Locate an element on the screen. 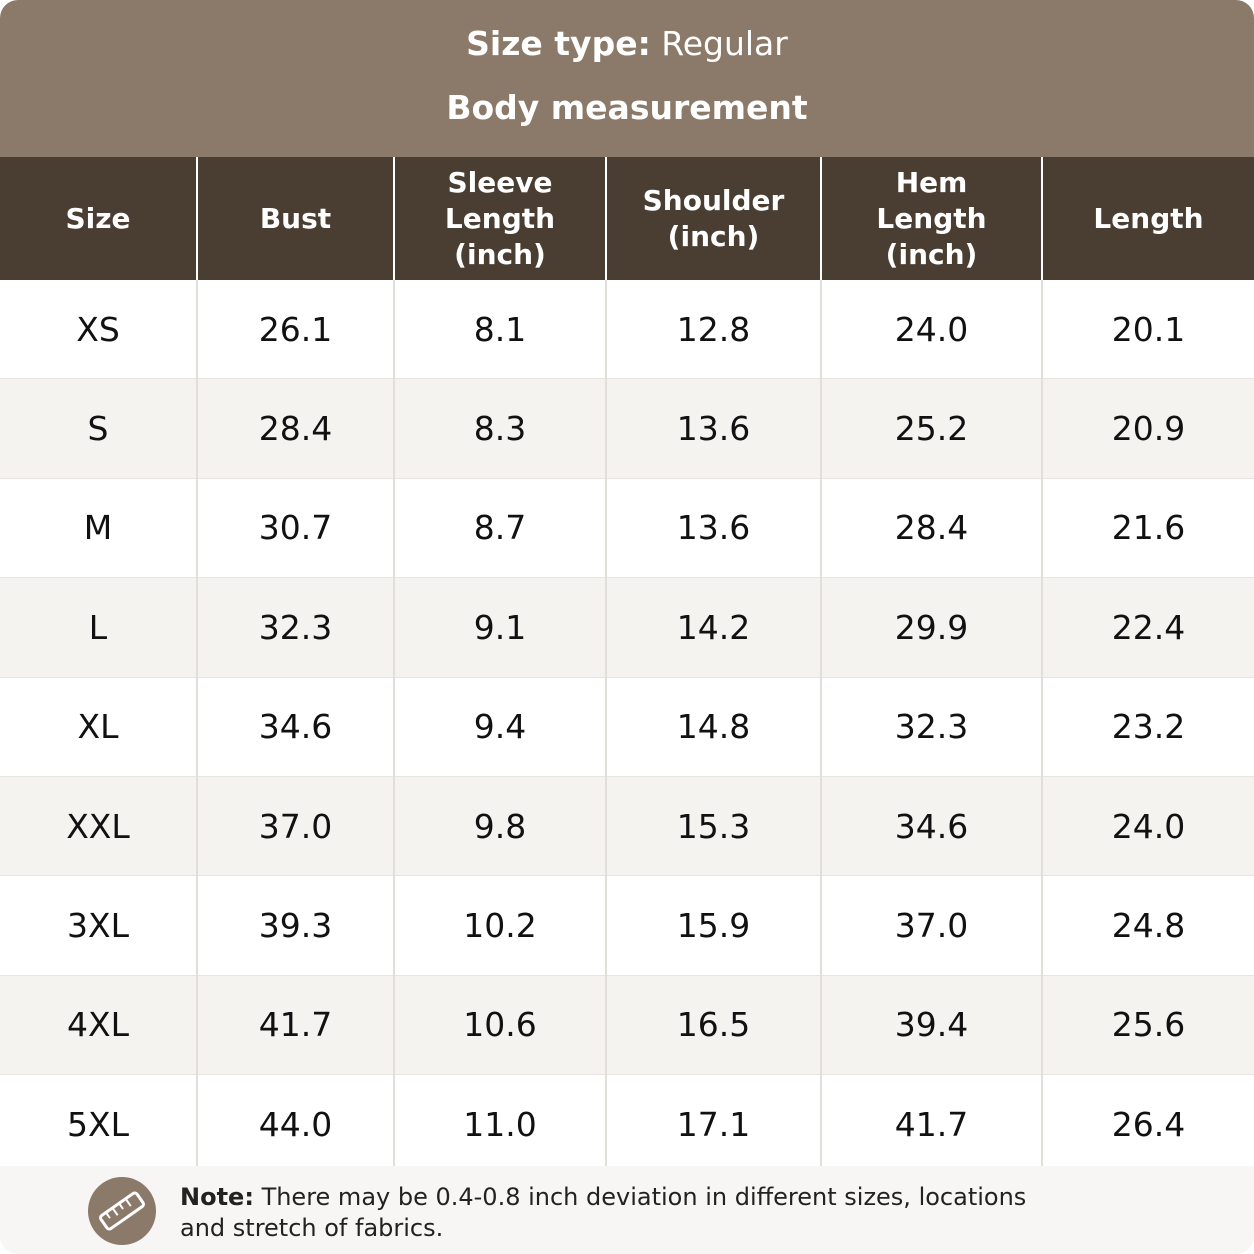 The width and height of the screenshot is (1254, 1254). value-cell: 25.6 is located at coordinates (1147, 1025).